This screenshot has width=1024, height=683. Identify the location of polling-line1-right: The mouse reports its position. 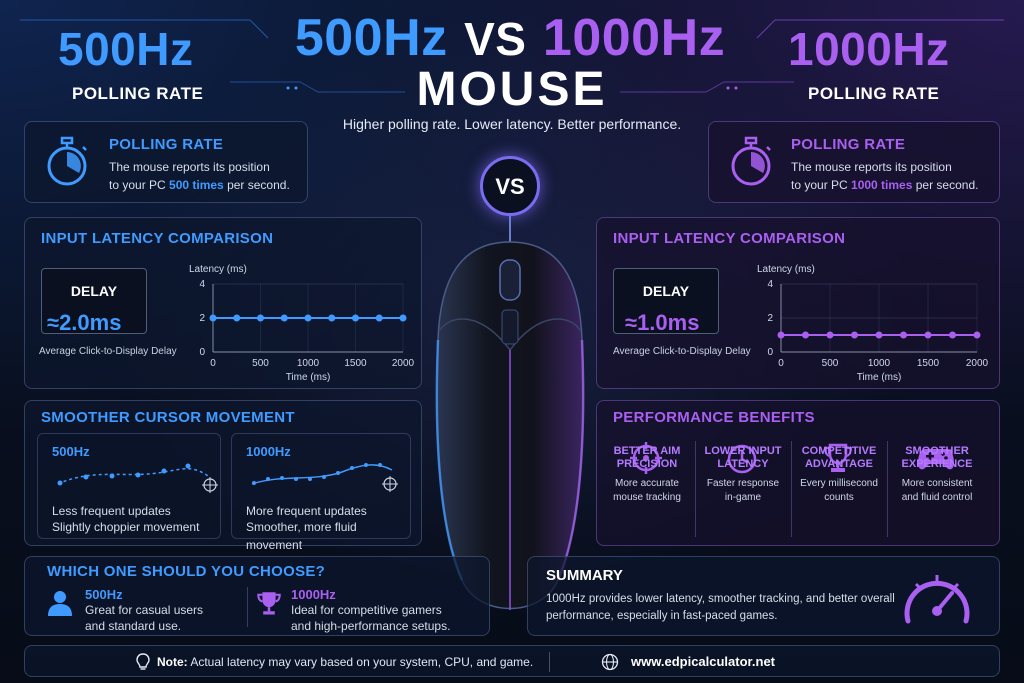
(871, 167).